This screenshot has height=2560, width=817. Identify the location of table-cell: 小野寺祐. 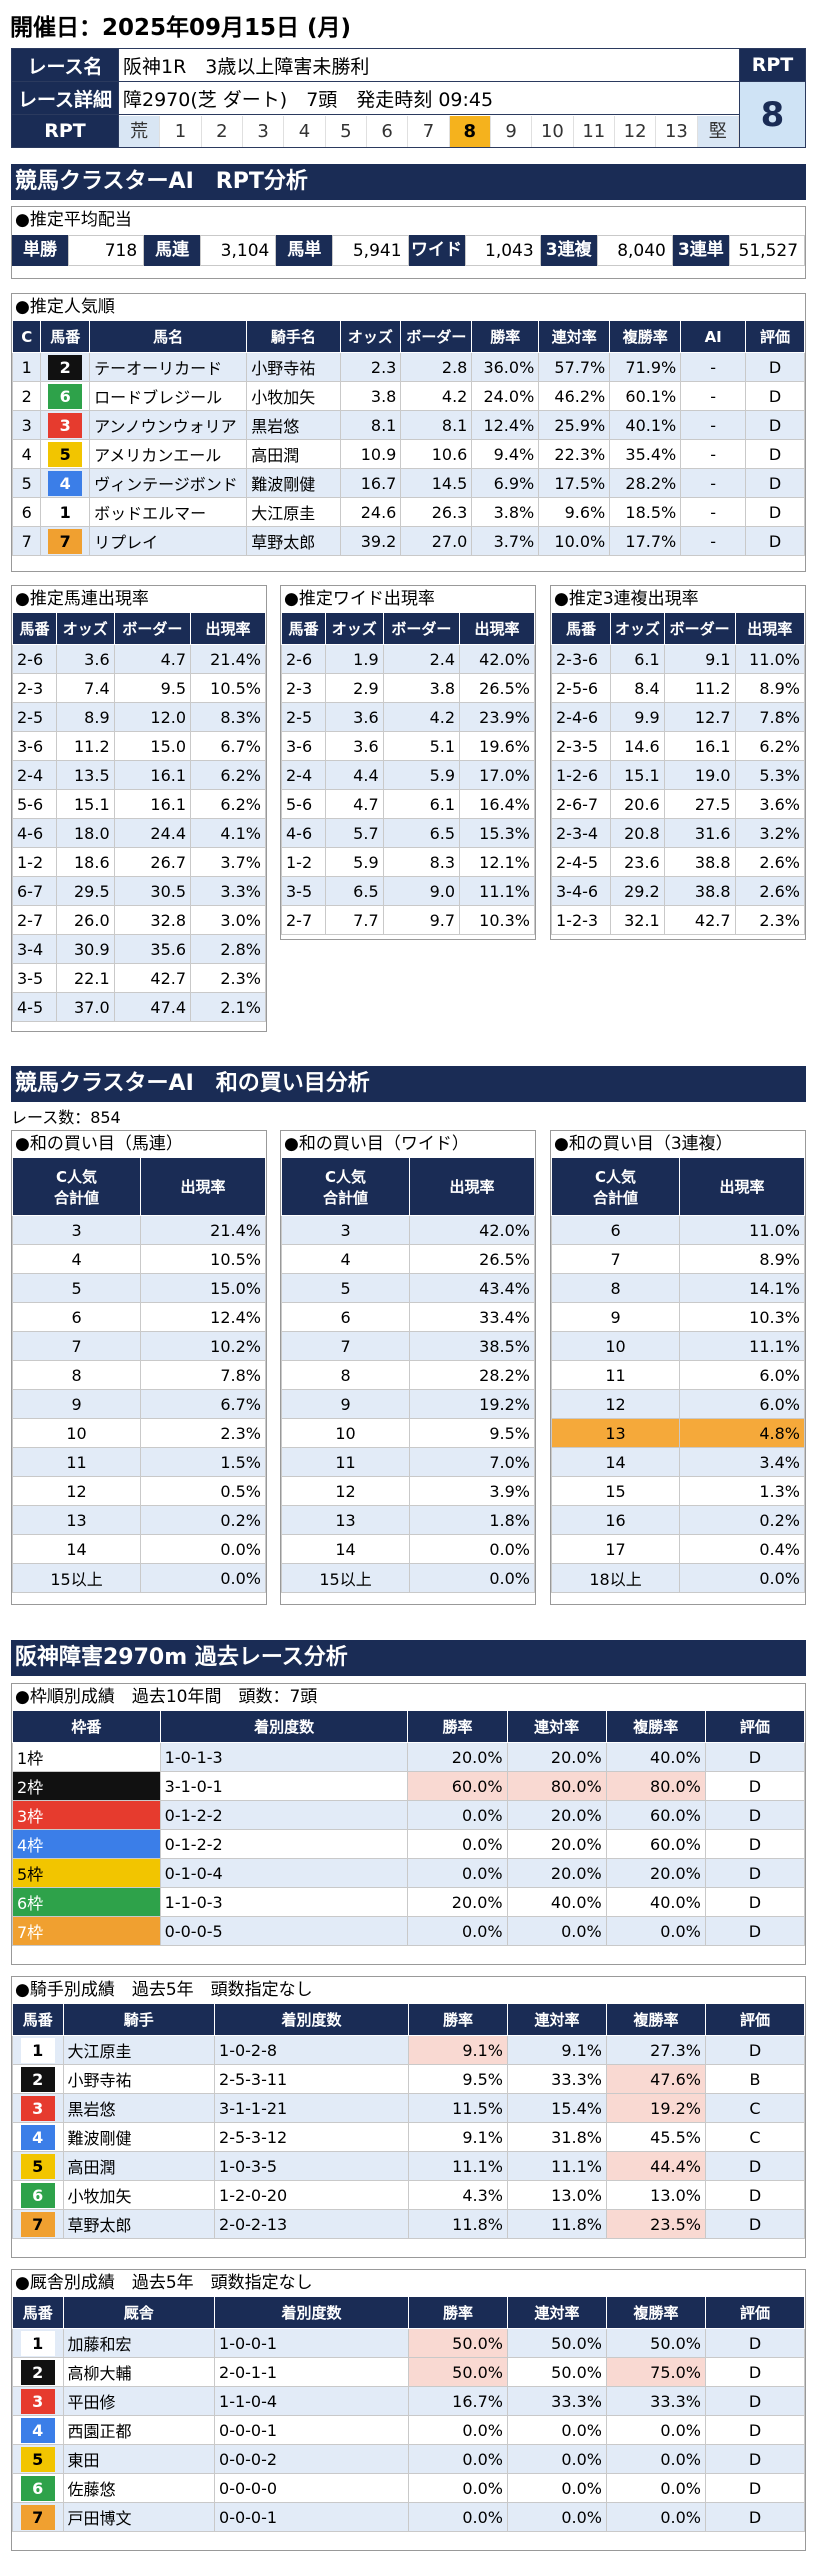
(139, 2079).